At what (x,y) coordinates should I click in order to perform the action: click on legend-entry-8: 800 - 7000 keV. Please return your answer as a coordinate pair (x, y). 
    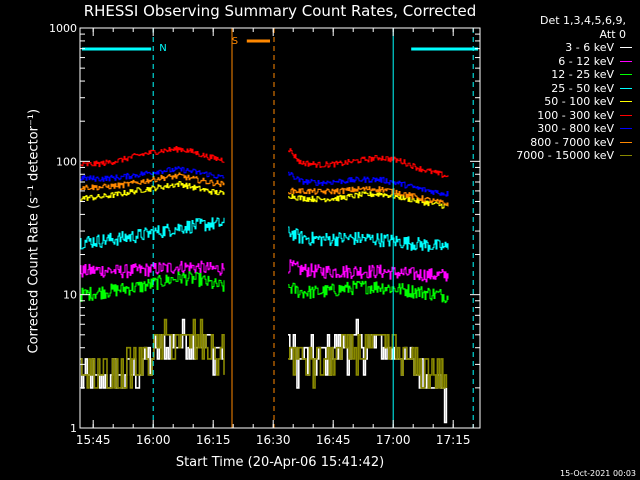
    Looking at the image, I should click on (559, 143).